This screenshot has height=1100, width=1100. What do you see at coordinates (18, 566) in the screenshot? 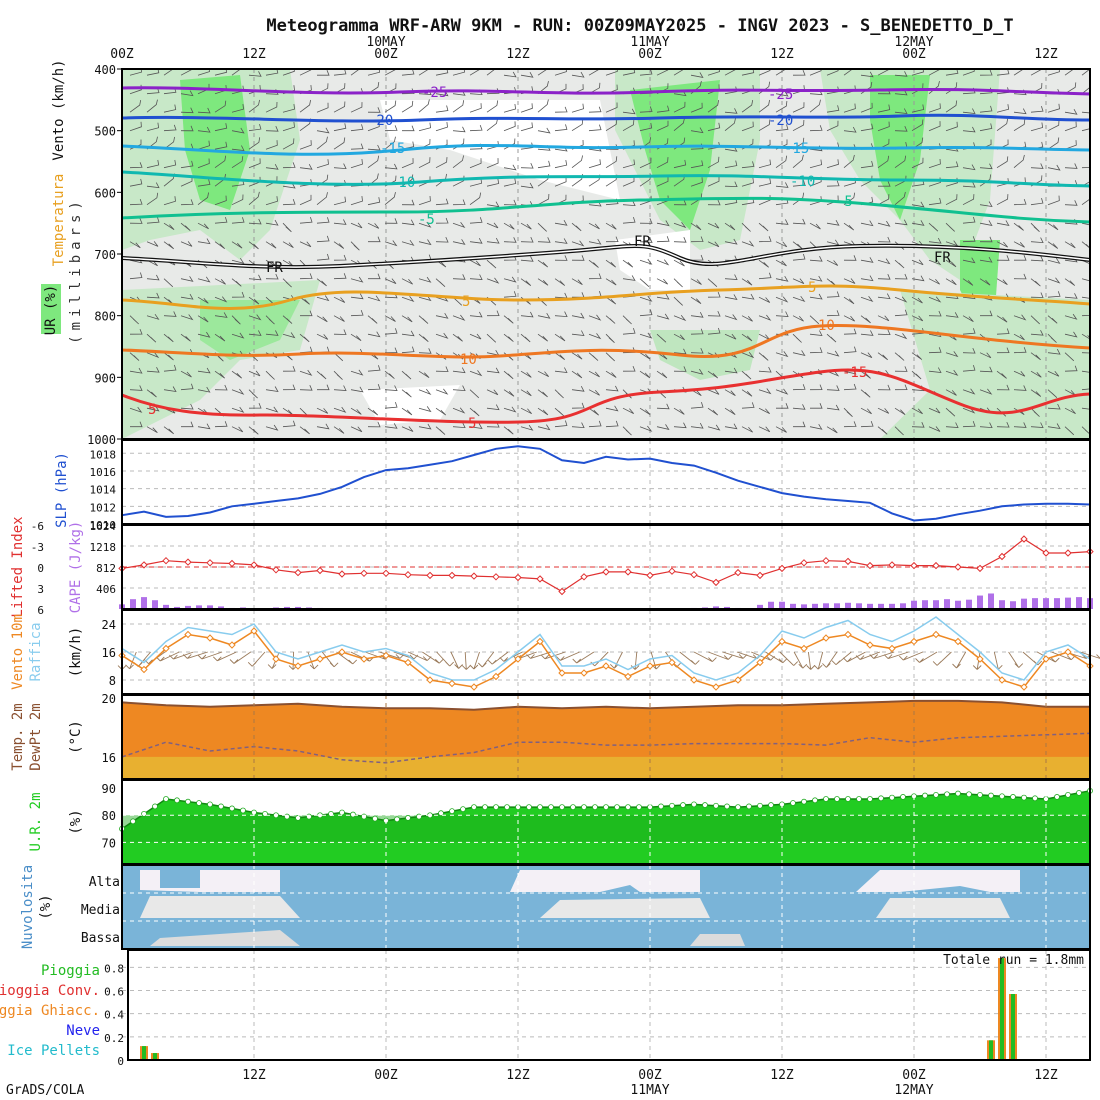
I see `li-axis-label: Lifted Index` at bounding box center [18, 566].